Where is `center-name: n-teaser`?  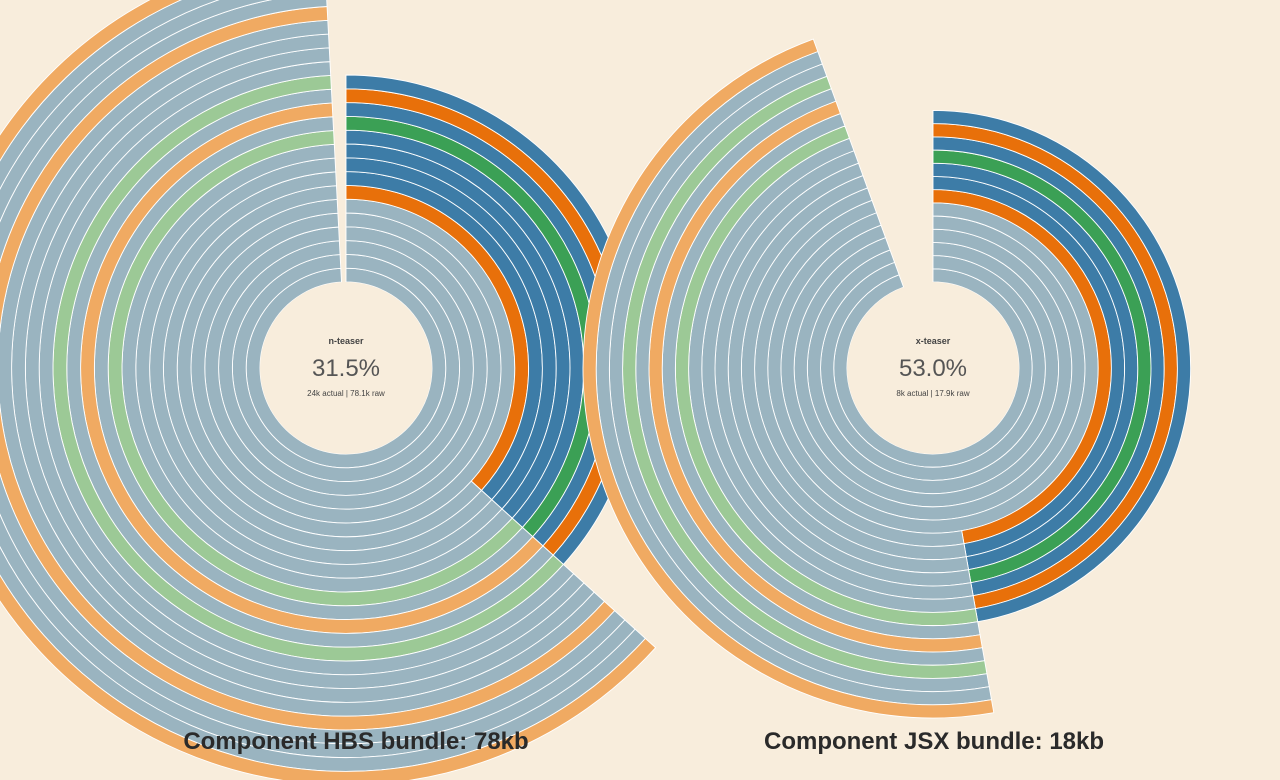
center-name: n-teaser is located at coordinates (346, 341).